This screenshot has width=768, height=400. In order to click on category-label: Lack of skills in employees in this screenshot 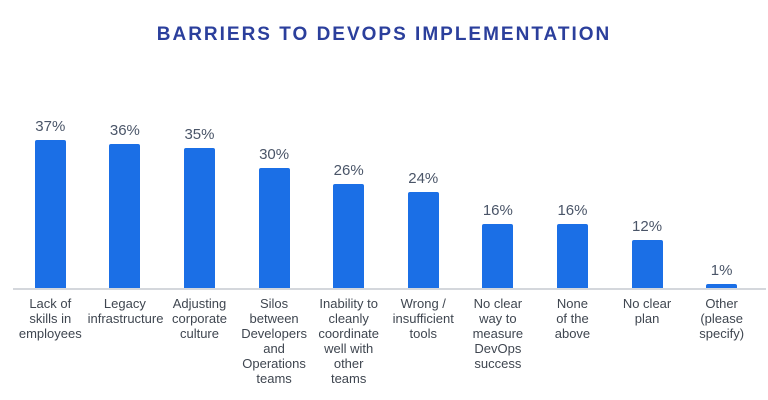, I will do `click(50, 319)`.